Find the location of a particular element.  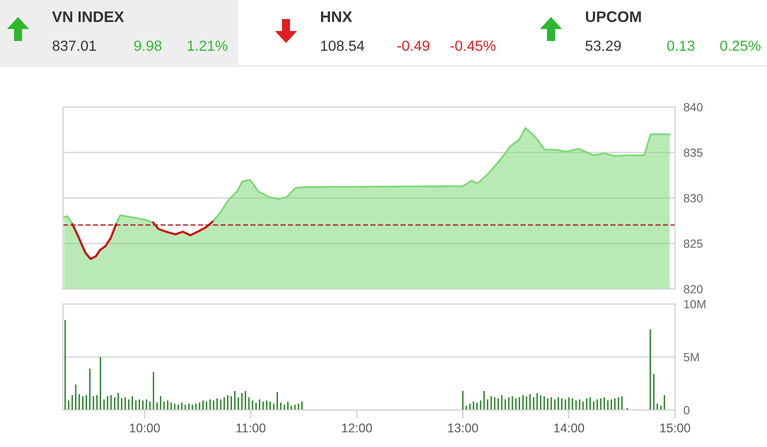

y-tick-label: 10M is located at coordinates (695, 304).